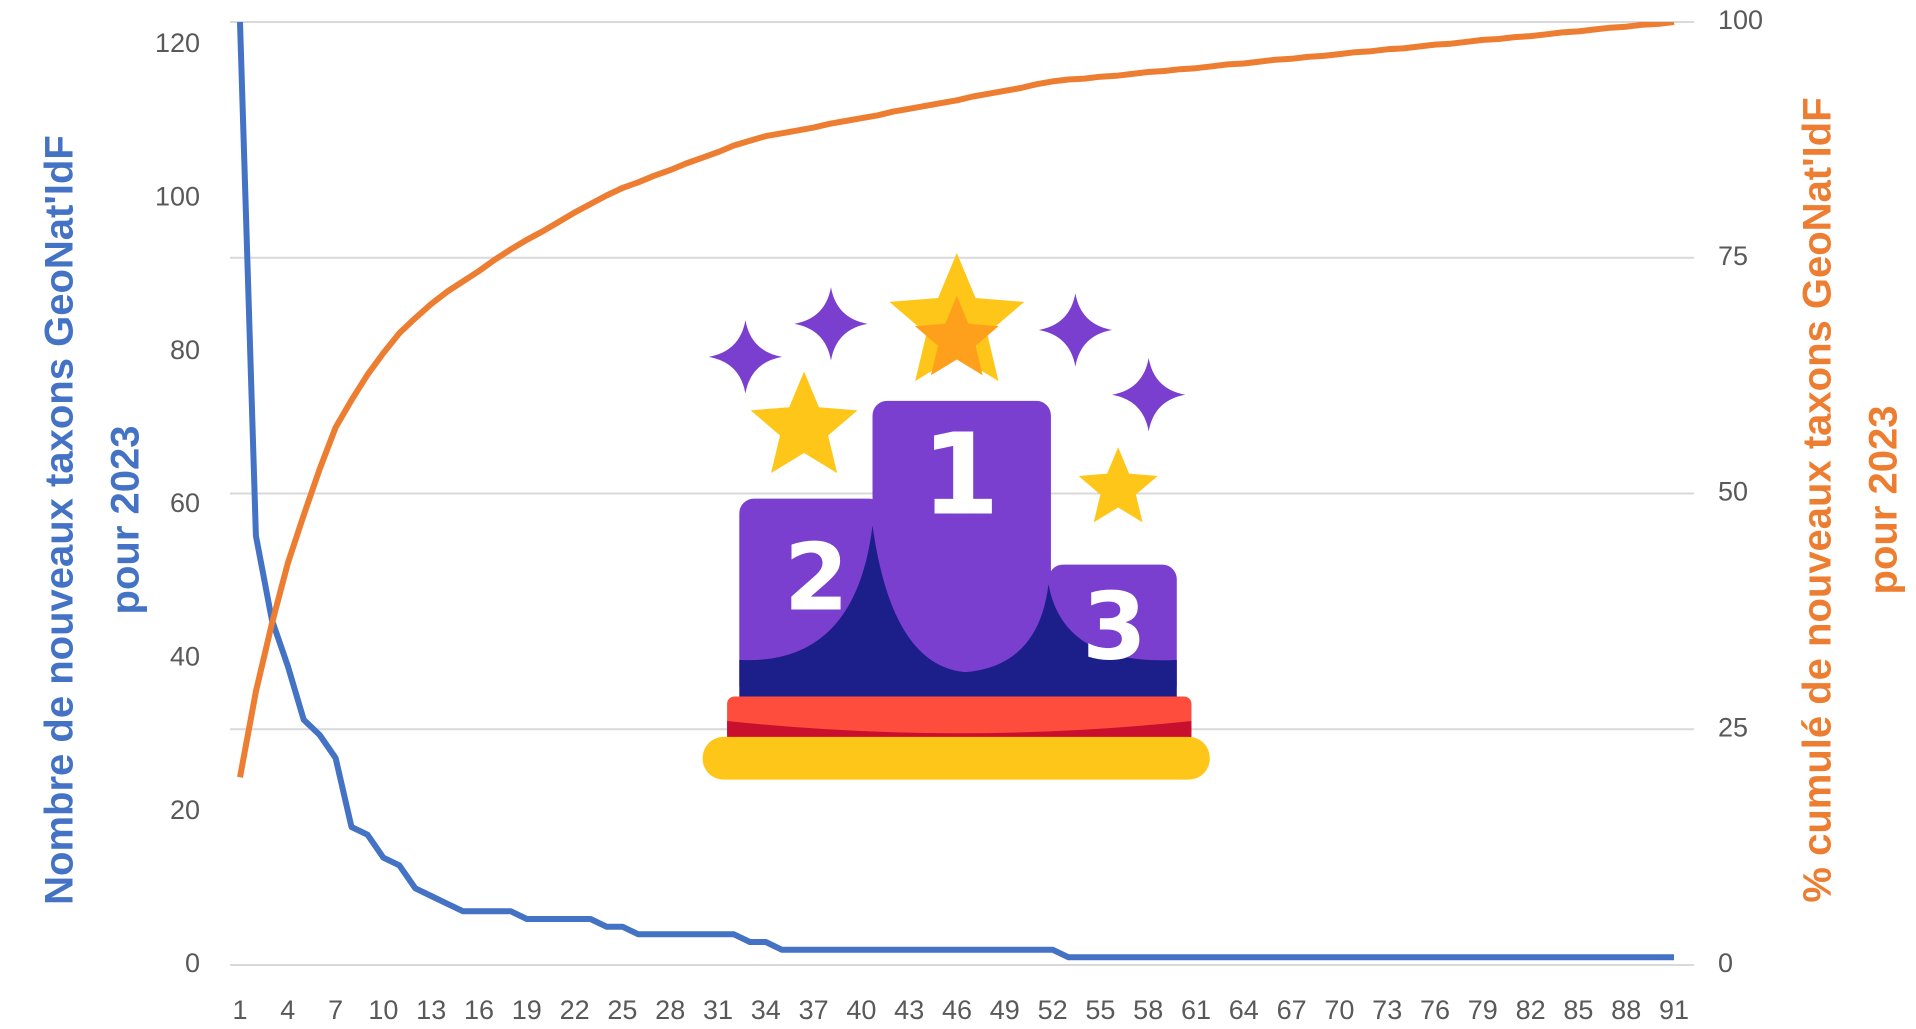 This screenshot has height=1029, width=1916. I want to click on podium-base, so click(956, 758).